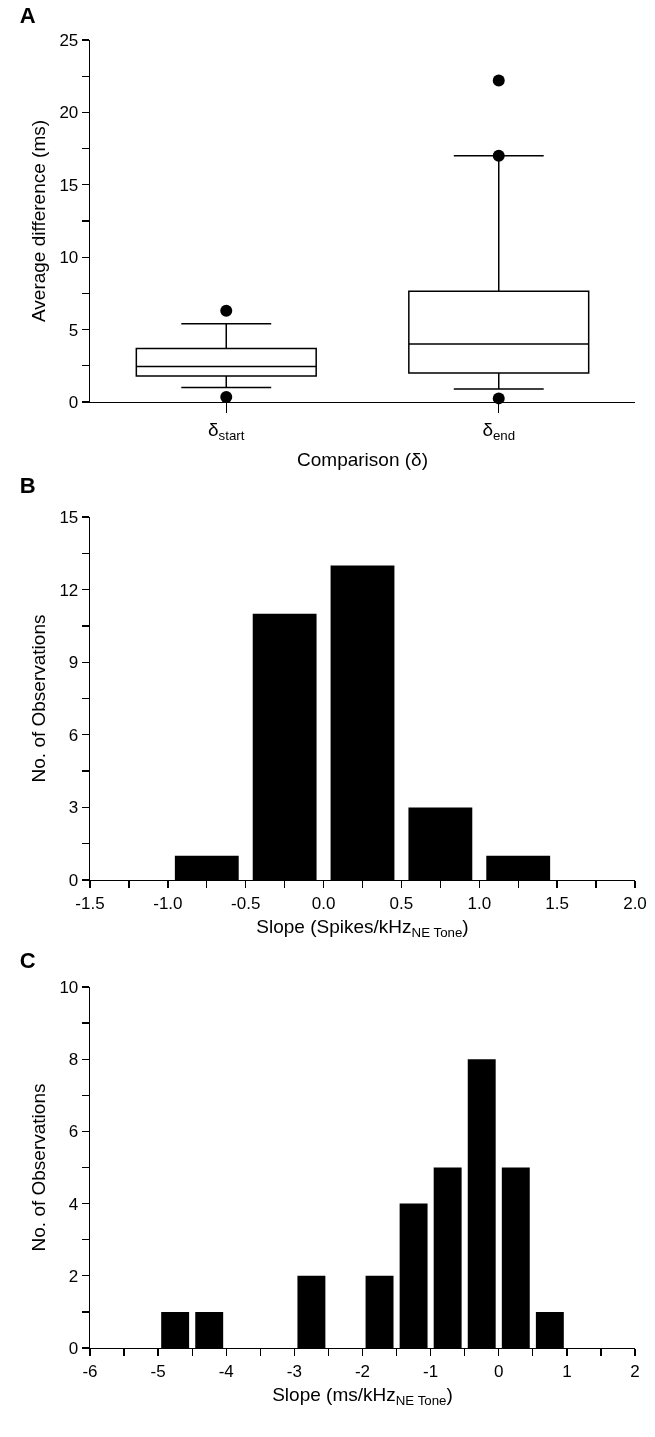 This screenshot has width=655, height=1437. I want to click on x-tick-label: -1.0, so click(168, 903).